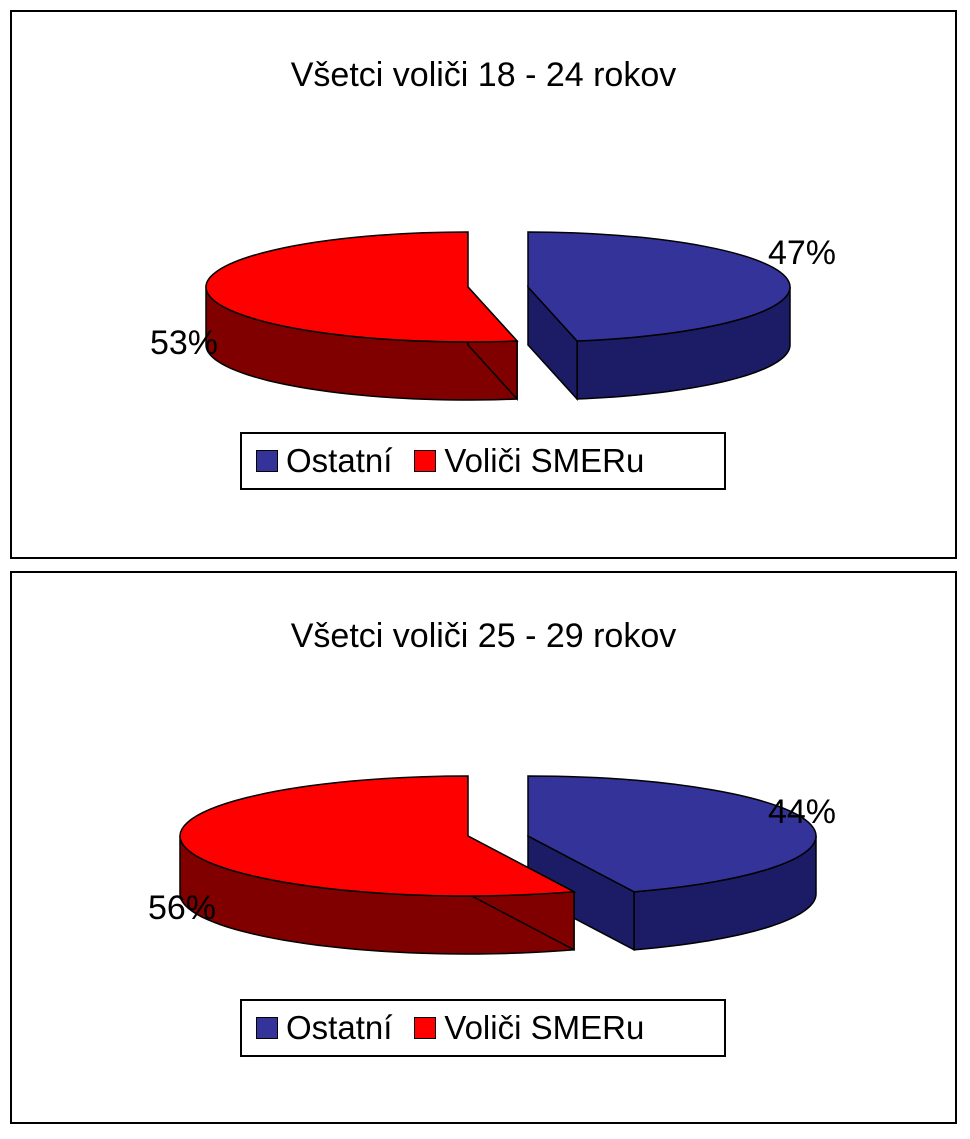 This screenshot has height=1139, width=970. What do you see at coordinates (802, 253) in the screenshot?
I see `pie-label-ostatni: 47%` at bounding box center [802, 253].